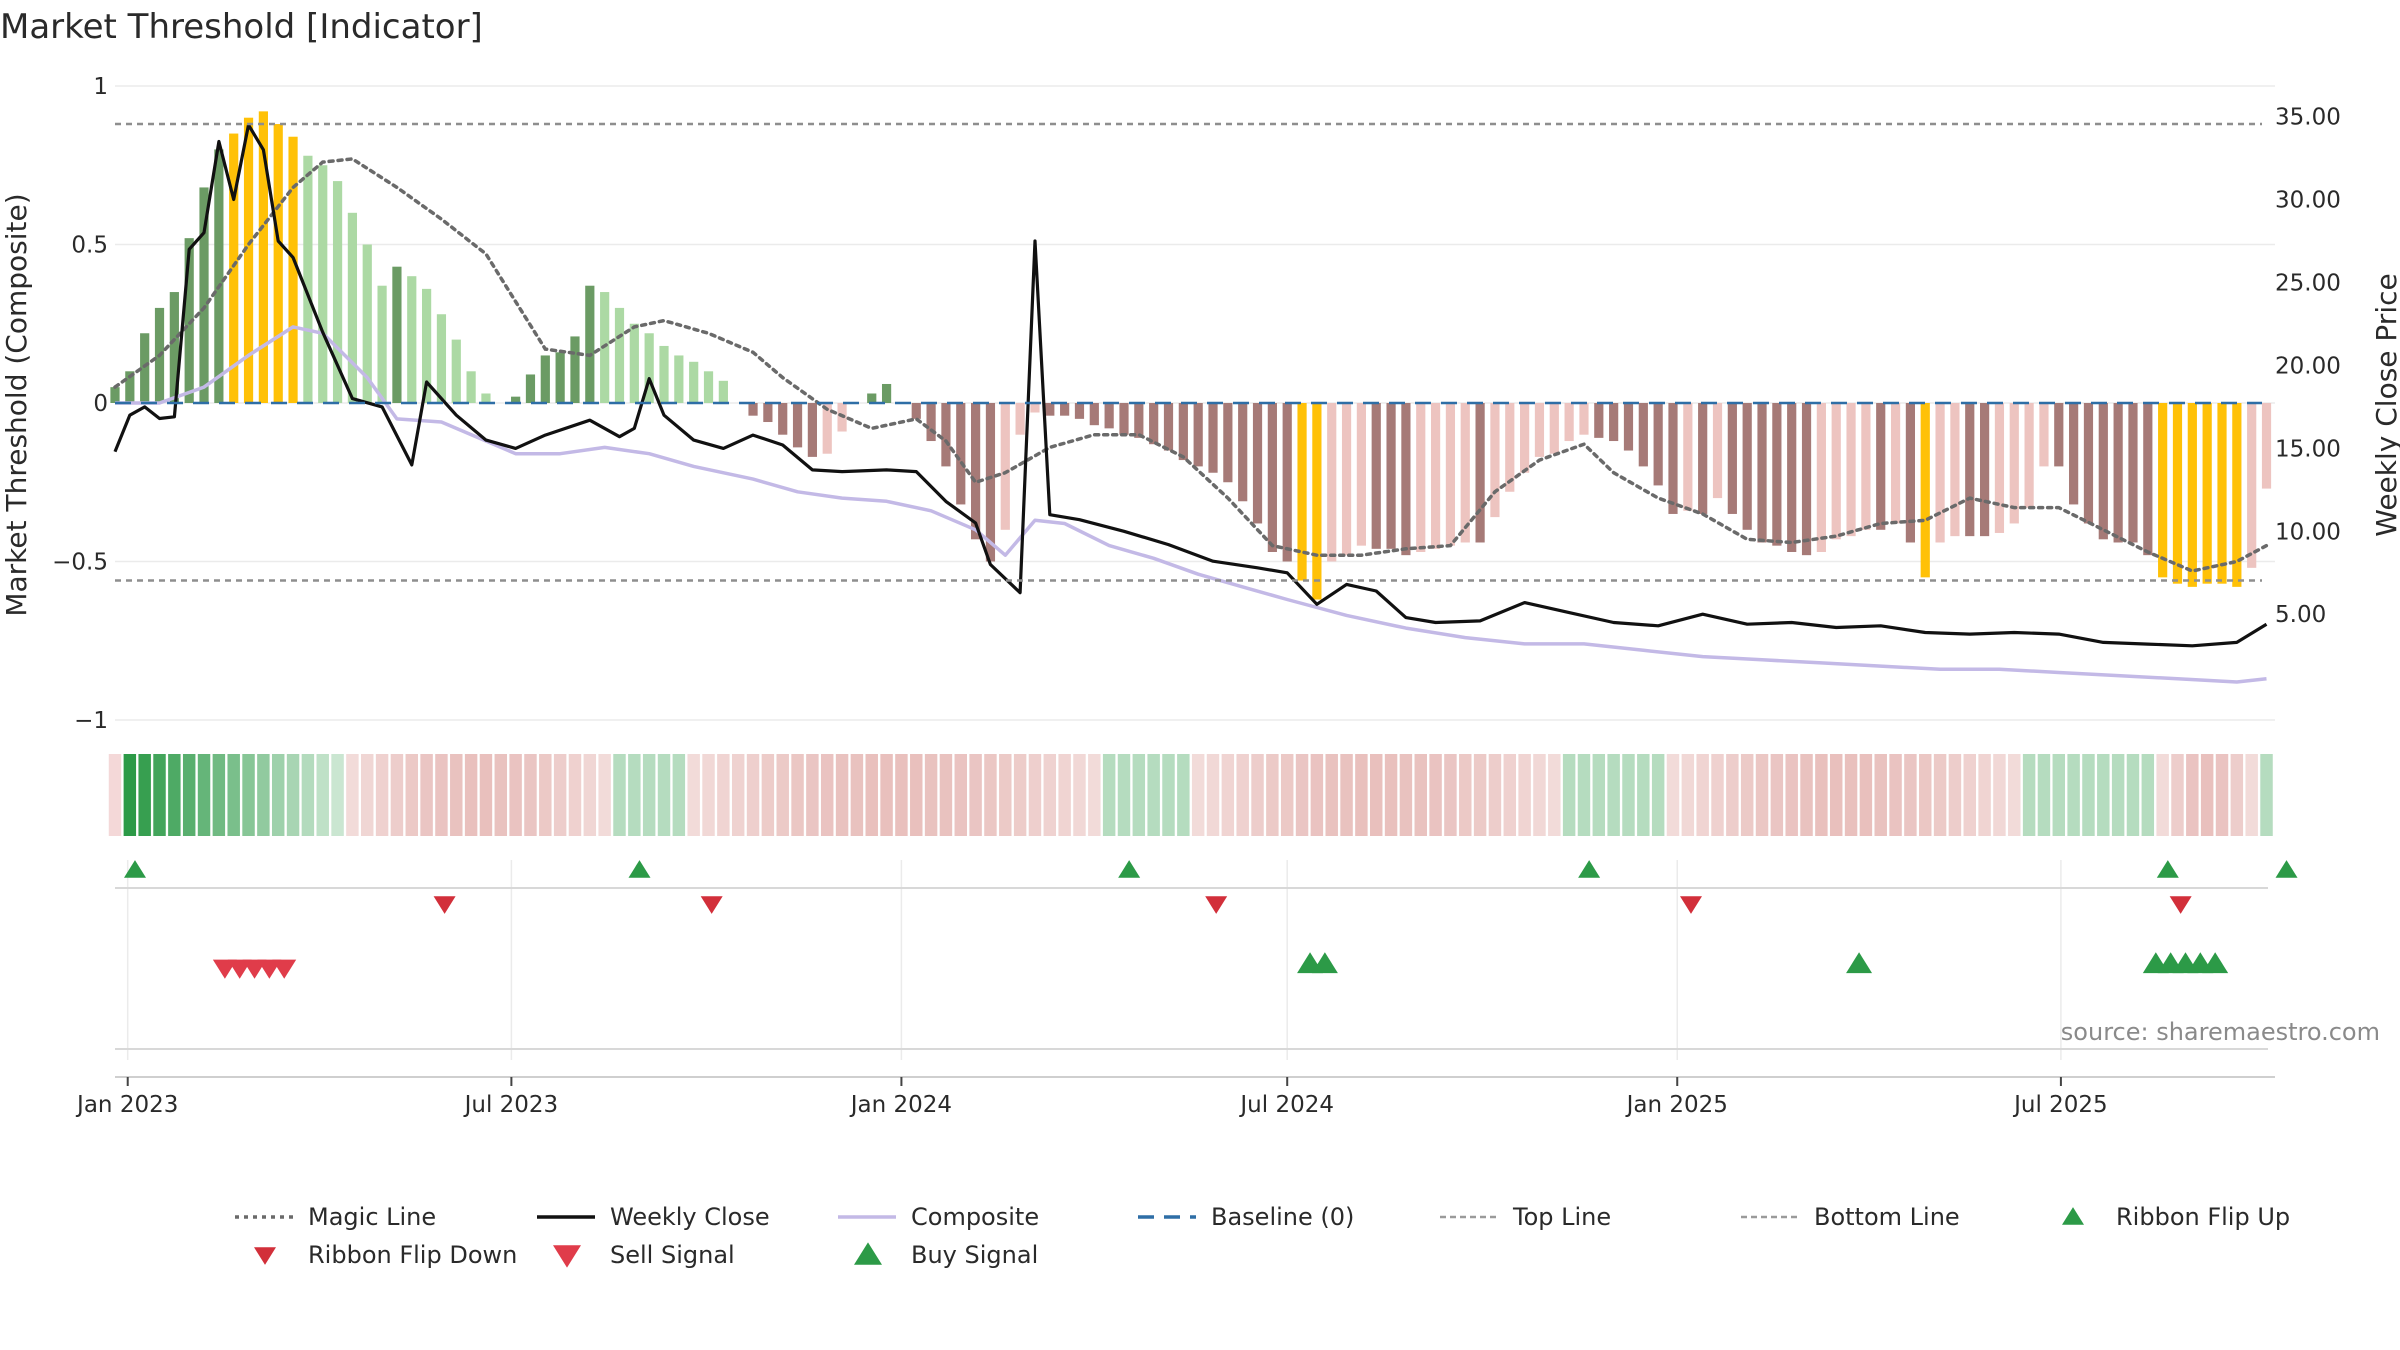 This screenshot has width=2400, height=1350. What do you see at coordinates (2180, 905) in the screenshot?
I see `ribbon-flip-down-marker` at bounding box center [2180, 905].